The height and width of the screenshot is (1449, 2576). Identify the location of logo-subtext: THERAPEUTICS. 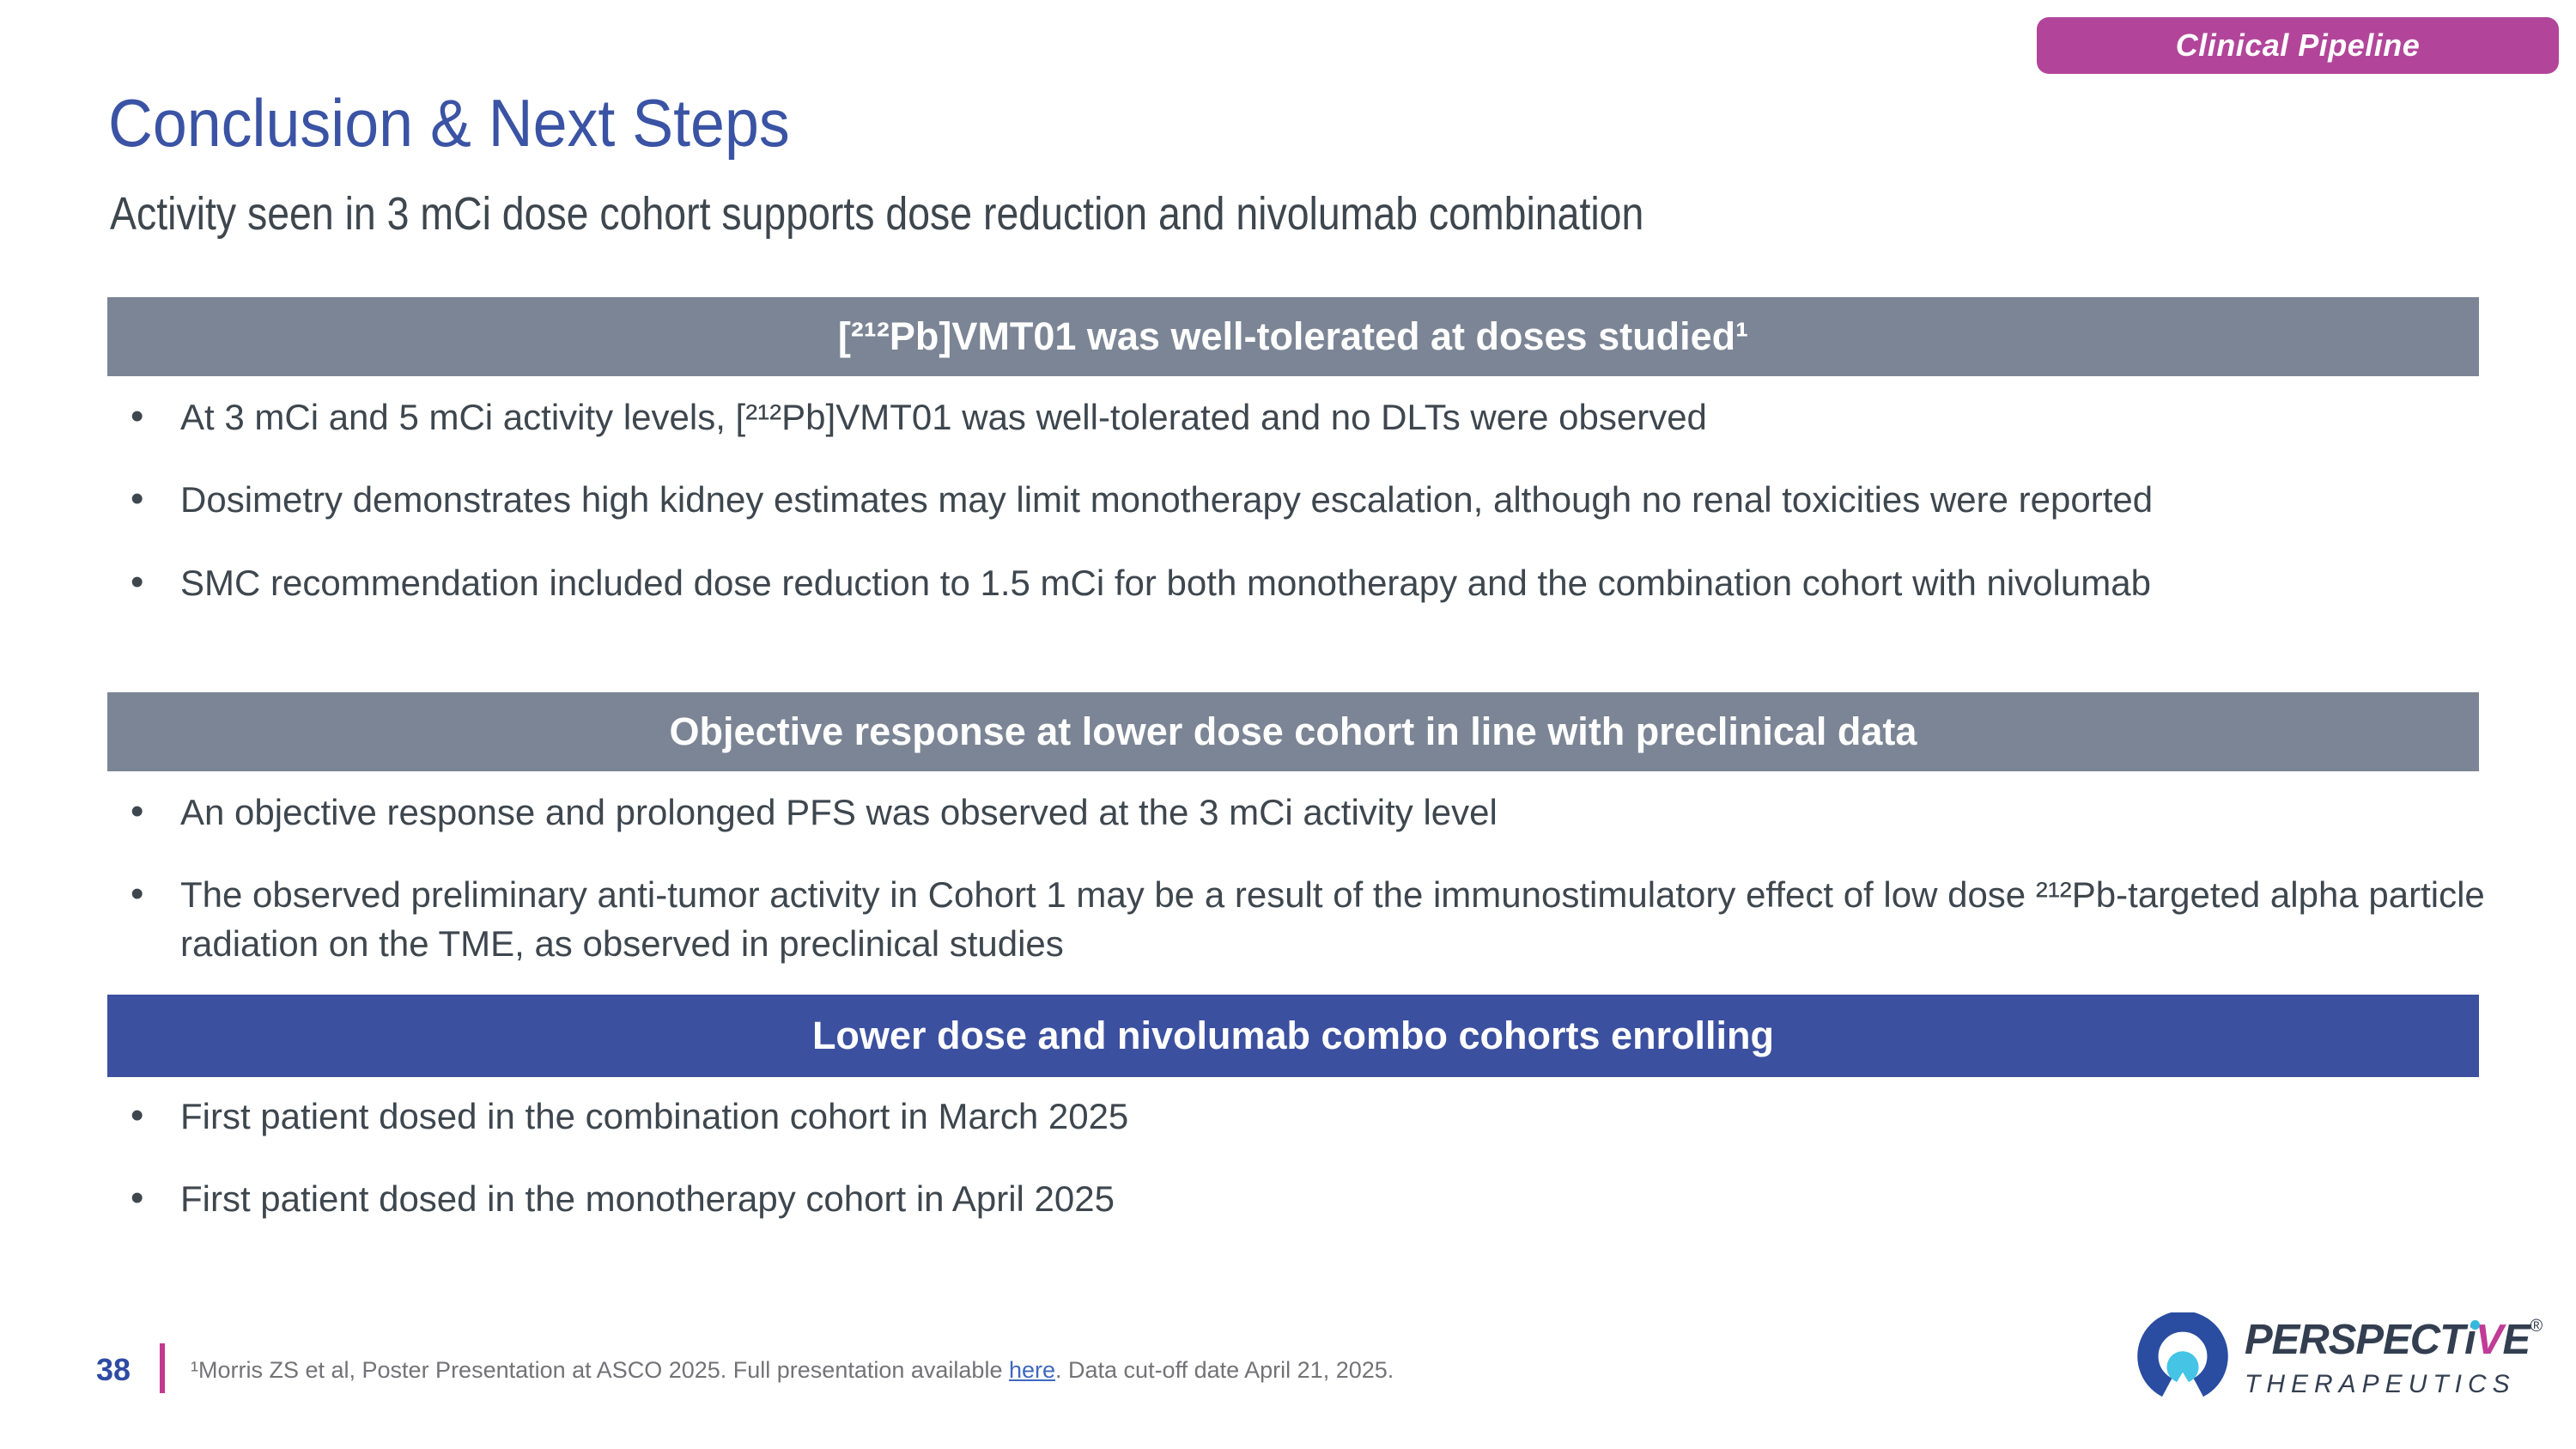
(2380, 1384).